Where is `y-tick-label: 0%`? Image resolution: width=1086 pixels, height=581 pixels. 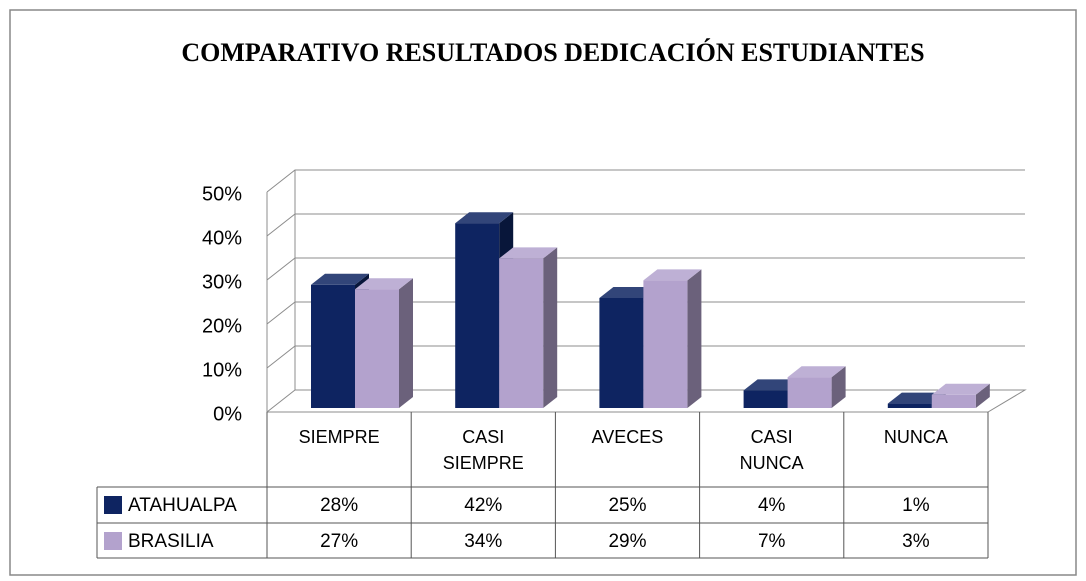 y-tick-label: 0% is located at coordinates (227, 414).